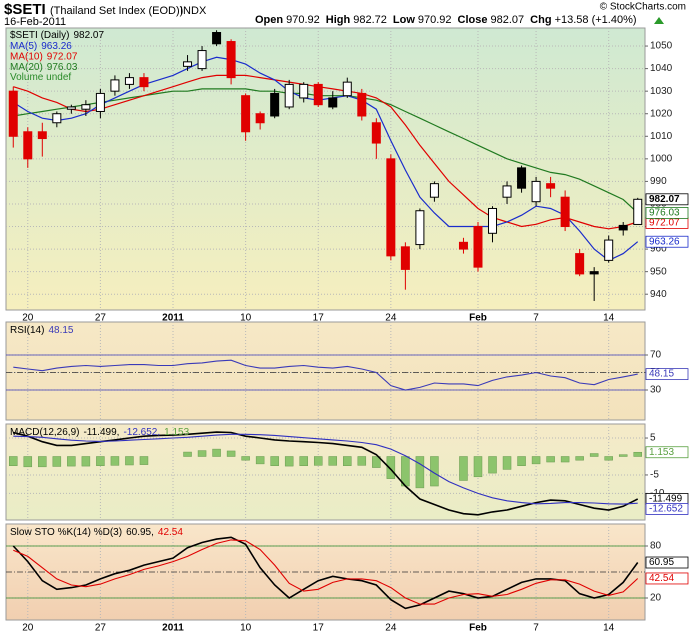  Describe the element at coordinates (88, 35) in the screenshot. I see `legend-value: 982.07` at that location.